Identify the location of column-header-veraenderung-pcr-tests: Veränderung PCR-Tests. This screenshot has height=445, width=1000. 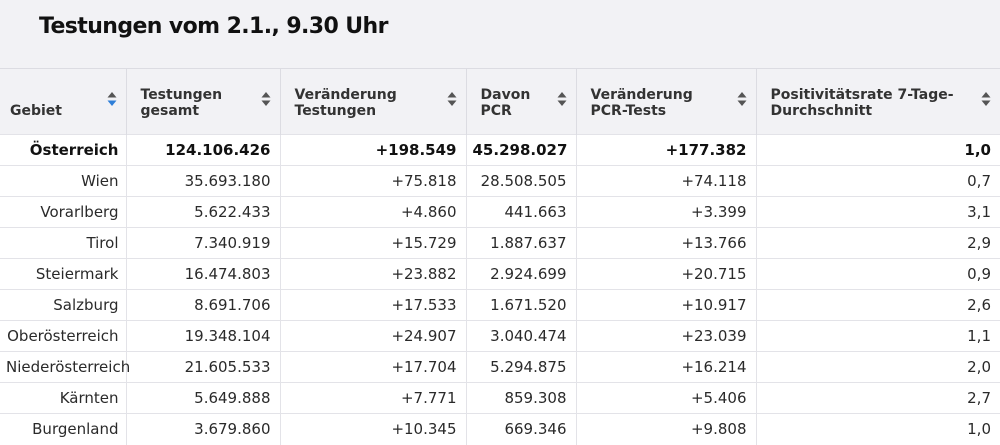
(666, 102).